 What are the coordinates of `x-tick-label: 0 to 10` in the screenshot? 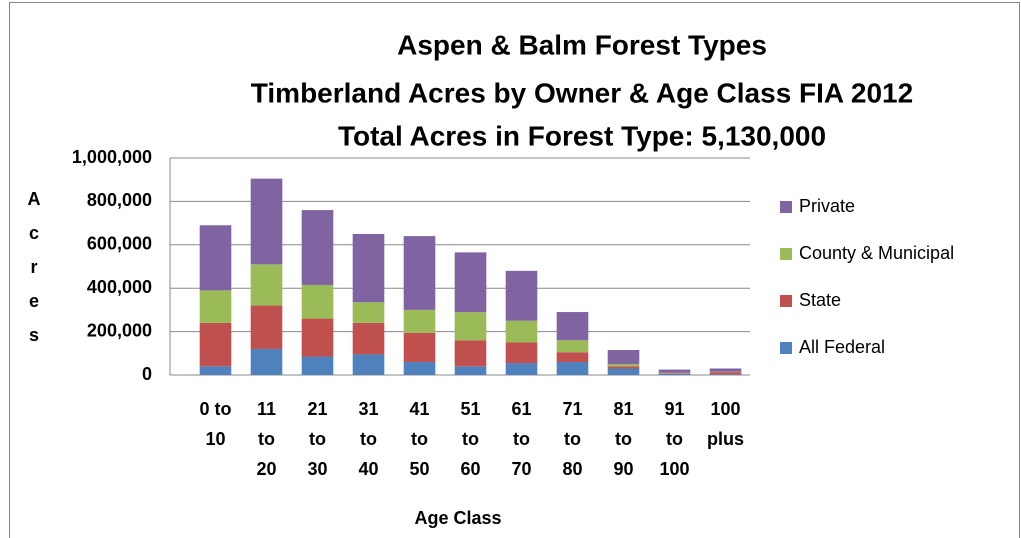 It's located at (215, 424).